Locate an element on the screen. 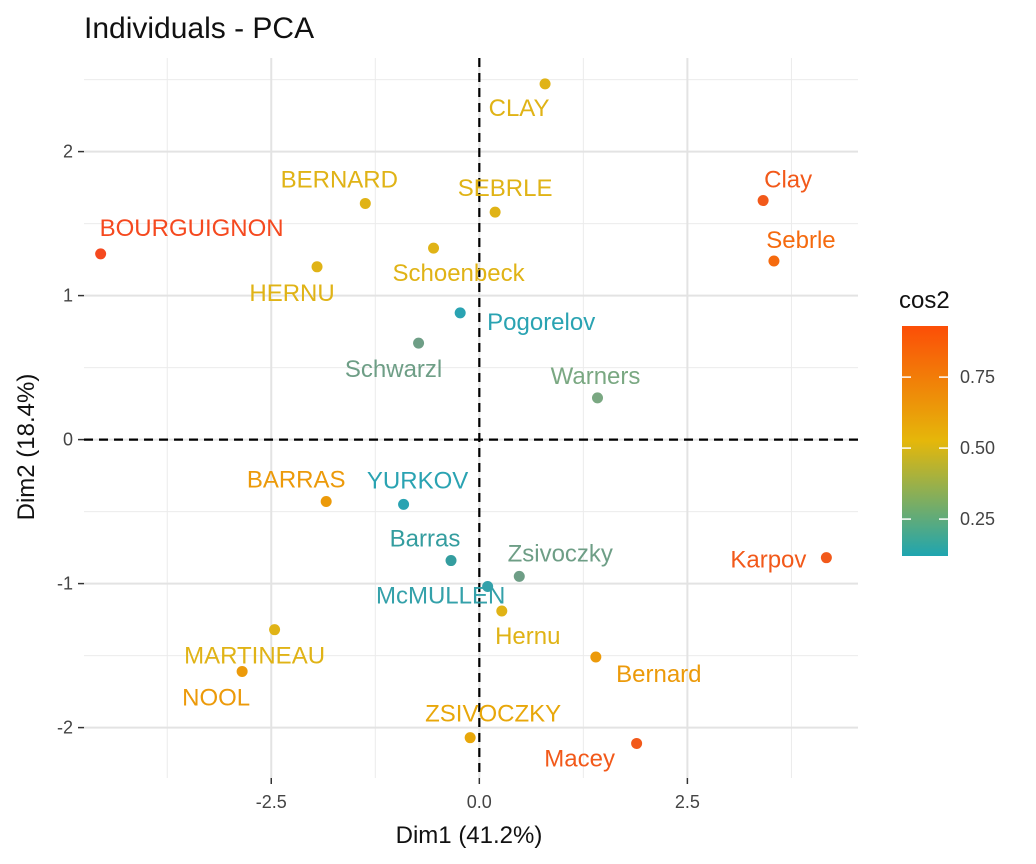 This screenshot has width=1036, height=864. legend-tick-label: 0.75 is located at coordinates (977, 377).